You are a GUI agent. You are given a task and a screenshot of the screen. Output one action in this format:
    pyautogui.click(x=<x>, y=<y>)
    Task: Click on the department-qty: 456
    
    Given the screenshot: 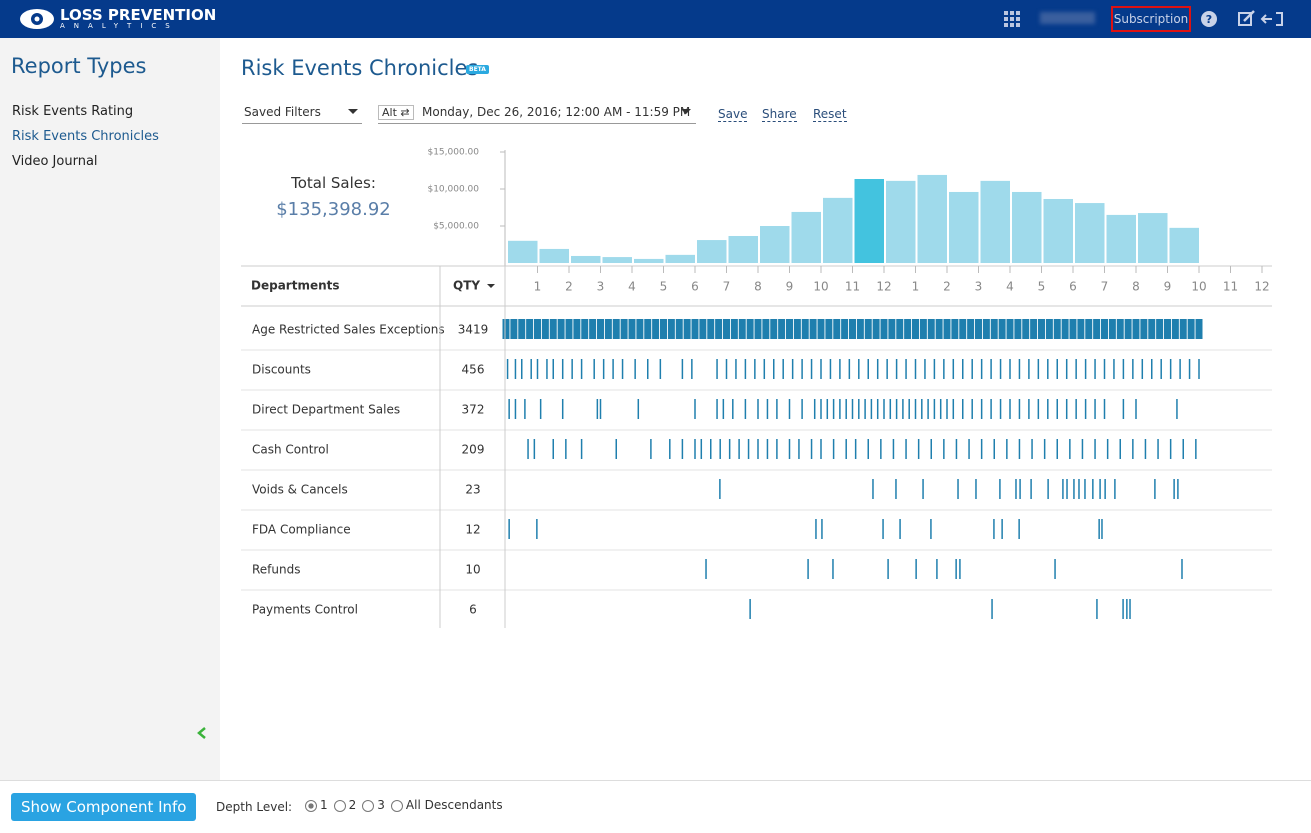 What is the action you would take?
    pyautogui.click(x=473, y=370)
    